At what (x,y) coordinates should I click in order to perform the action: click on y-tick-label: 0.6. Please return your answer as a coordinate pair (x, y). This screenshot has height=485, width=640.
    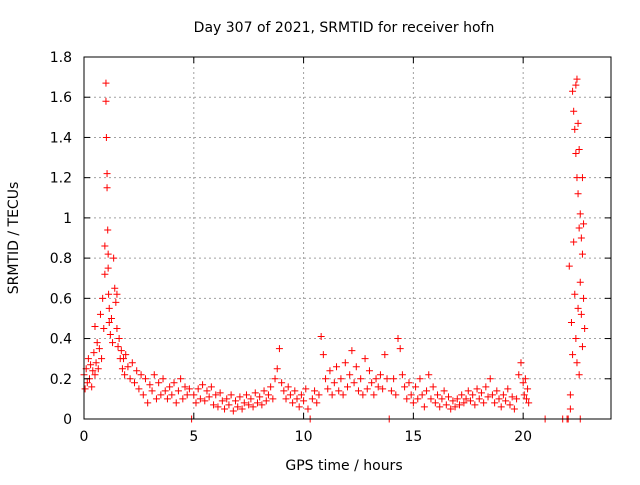
    Looking at the image, I should click on (61, 299).